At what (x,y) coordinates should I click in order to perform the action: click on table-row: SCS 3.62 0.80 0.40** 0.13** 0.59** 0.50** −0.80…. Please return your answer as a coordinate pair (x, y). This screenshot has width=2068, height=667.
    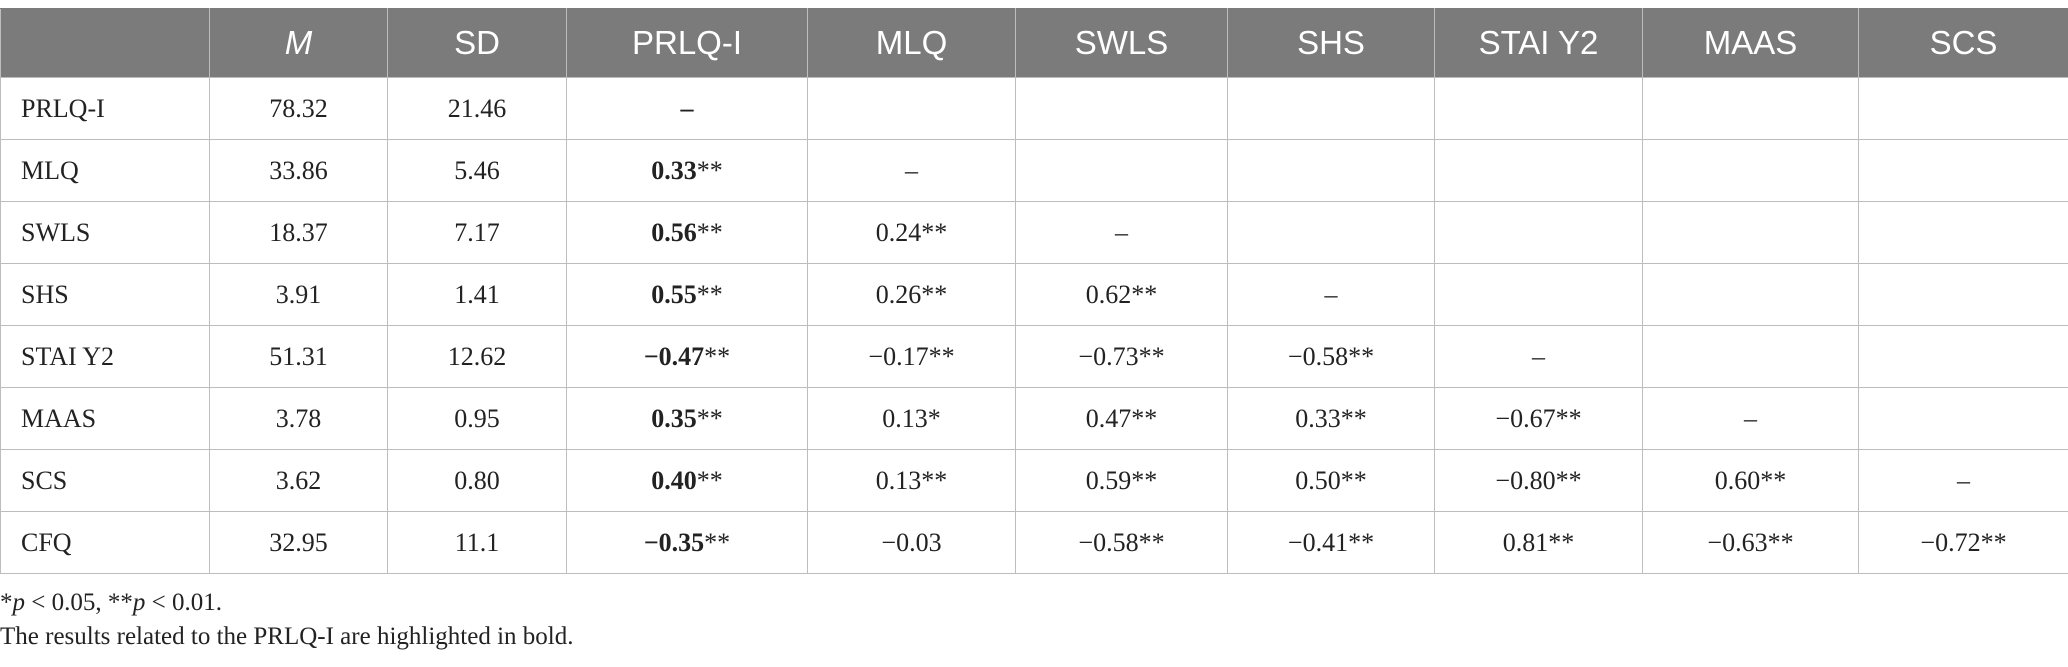
    Looking at the image, I should click on (1034, 480).